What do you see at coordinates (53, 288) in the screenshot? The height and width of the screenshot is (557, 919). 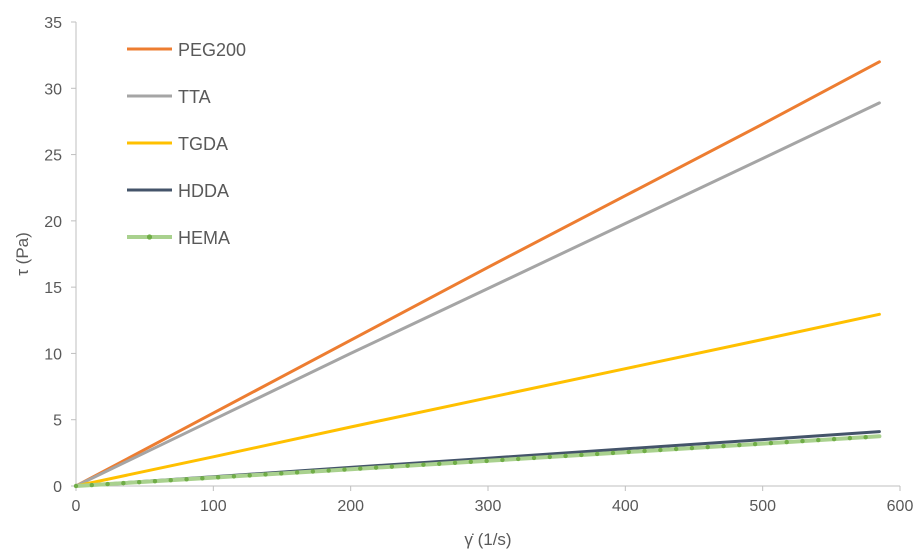 I see `y-tick-label: 15` at bounding box center [53, 288].